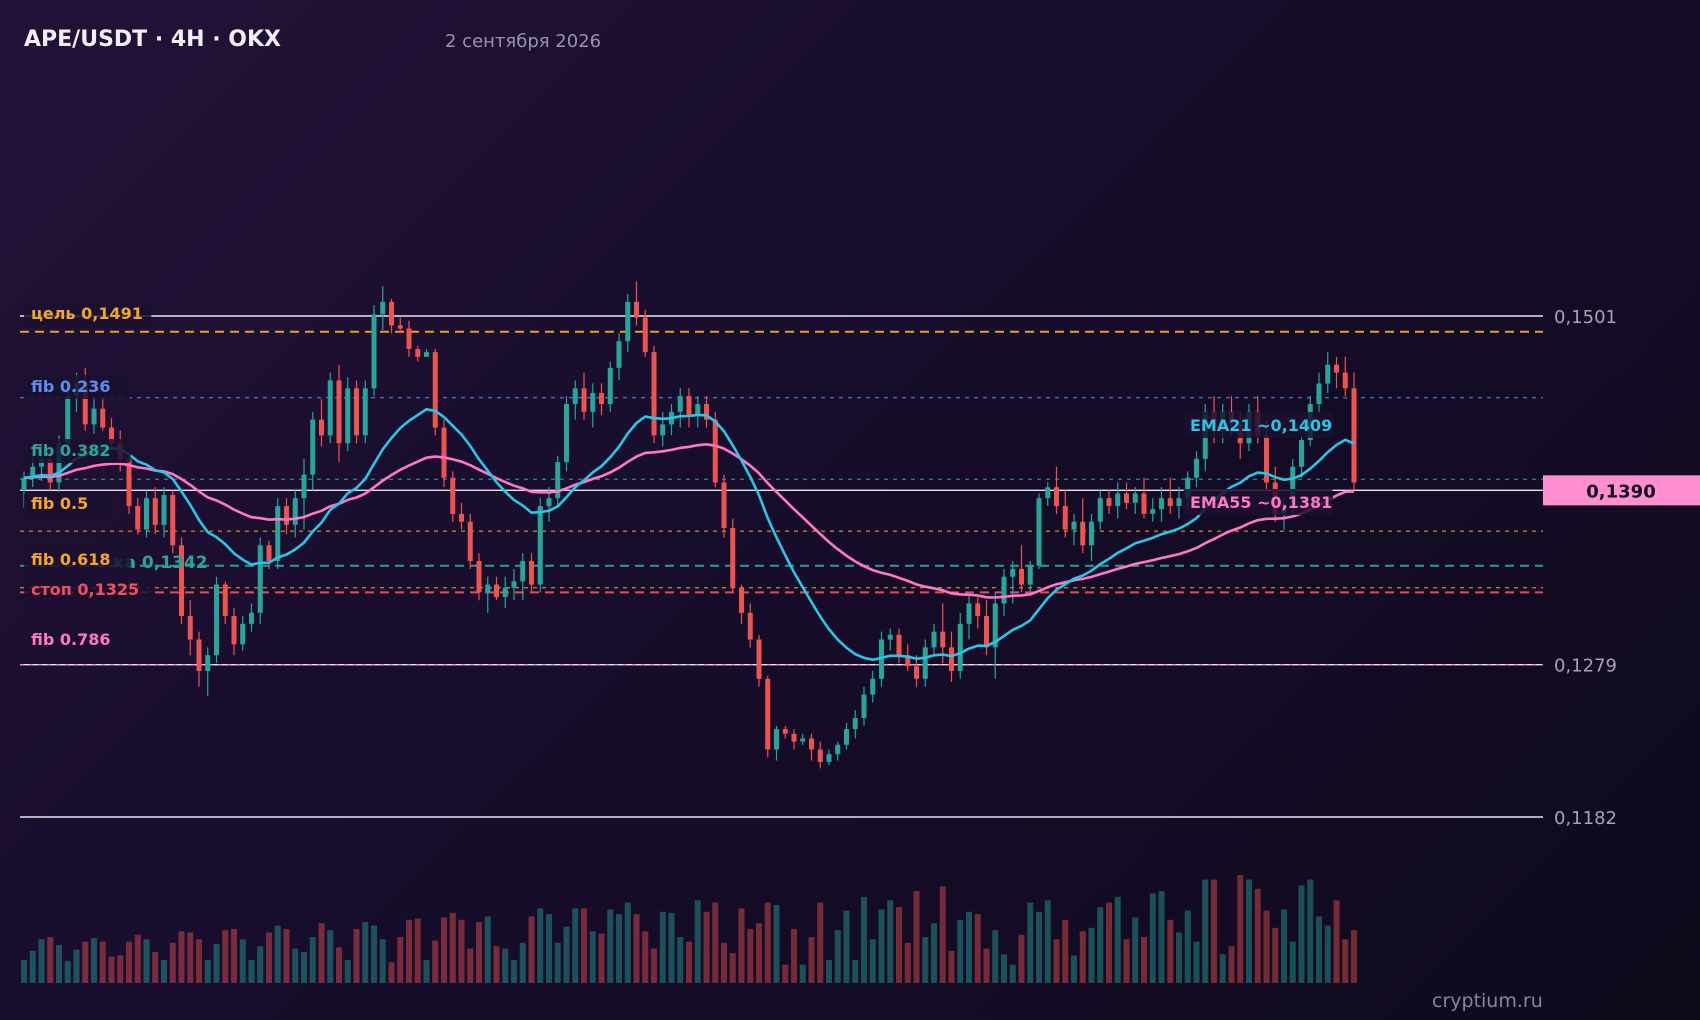 Image resolution: width=1700 pixels, height=1020 pixels. I want to click on level-label-fib_0382: fib 0.382, so click(71, 450).